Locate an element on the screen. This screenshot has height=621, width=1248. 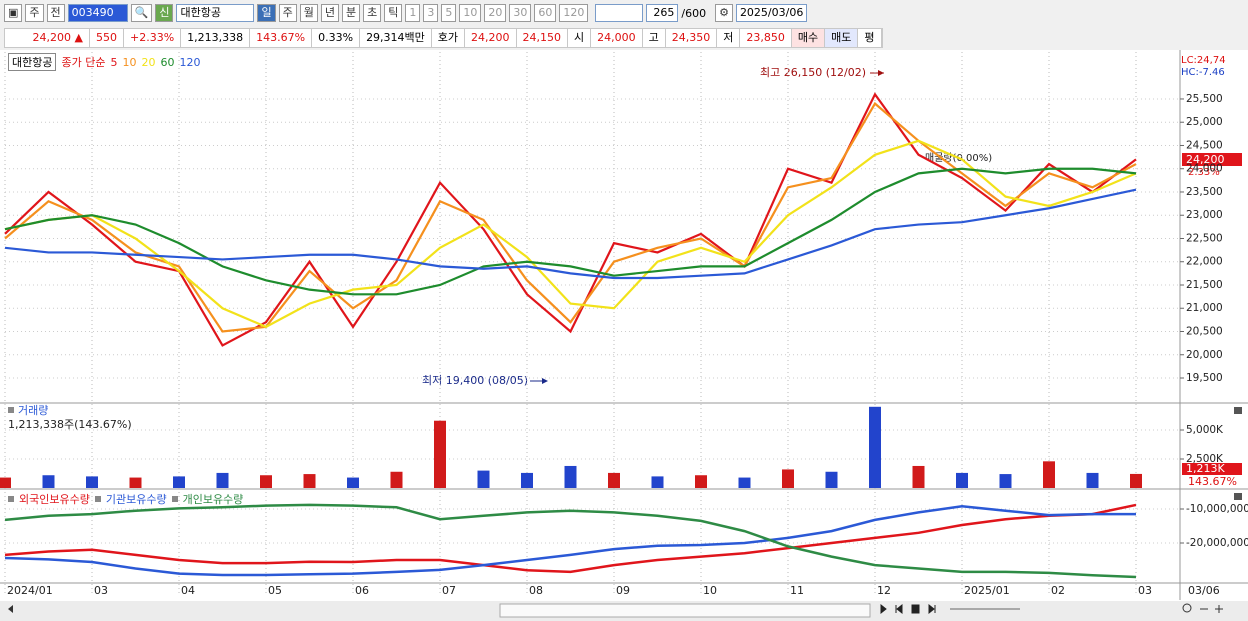
x-tick-label: 11 is located at coordinates (797, 590).